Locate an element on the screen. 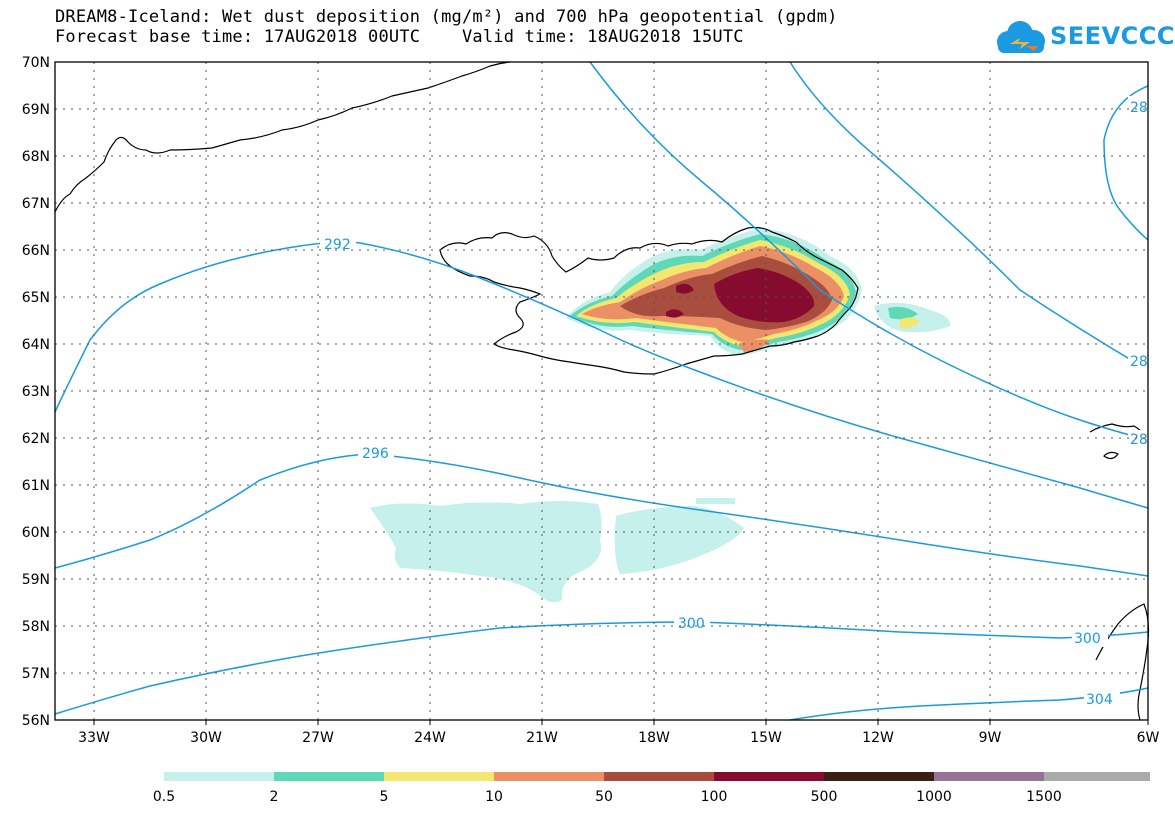 The width and height of the screenshot is (1175, 815). lat-label: 70N is located at coordinates (36, 63).